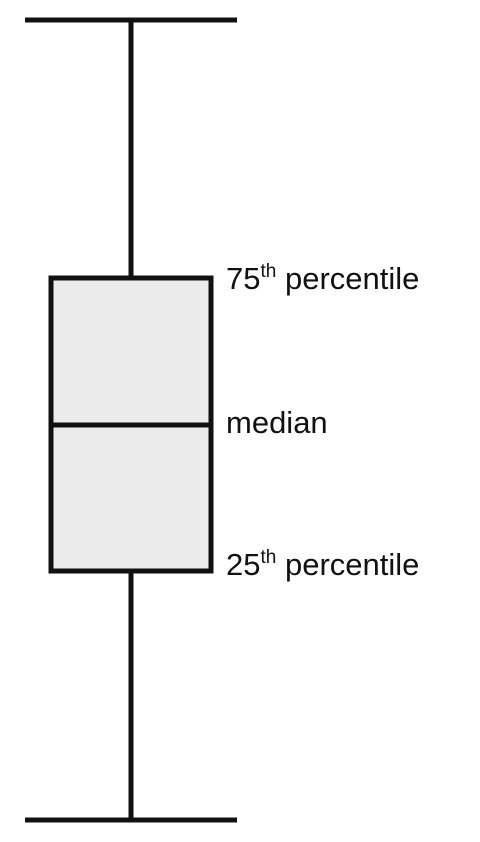 This screenshot has height=842, width=480. I want to click on upper-quartile-word: percentile, so click(352, 278).